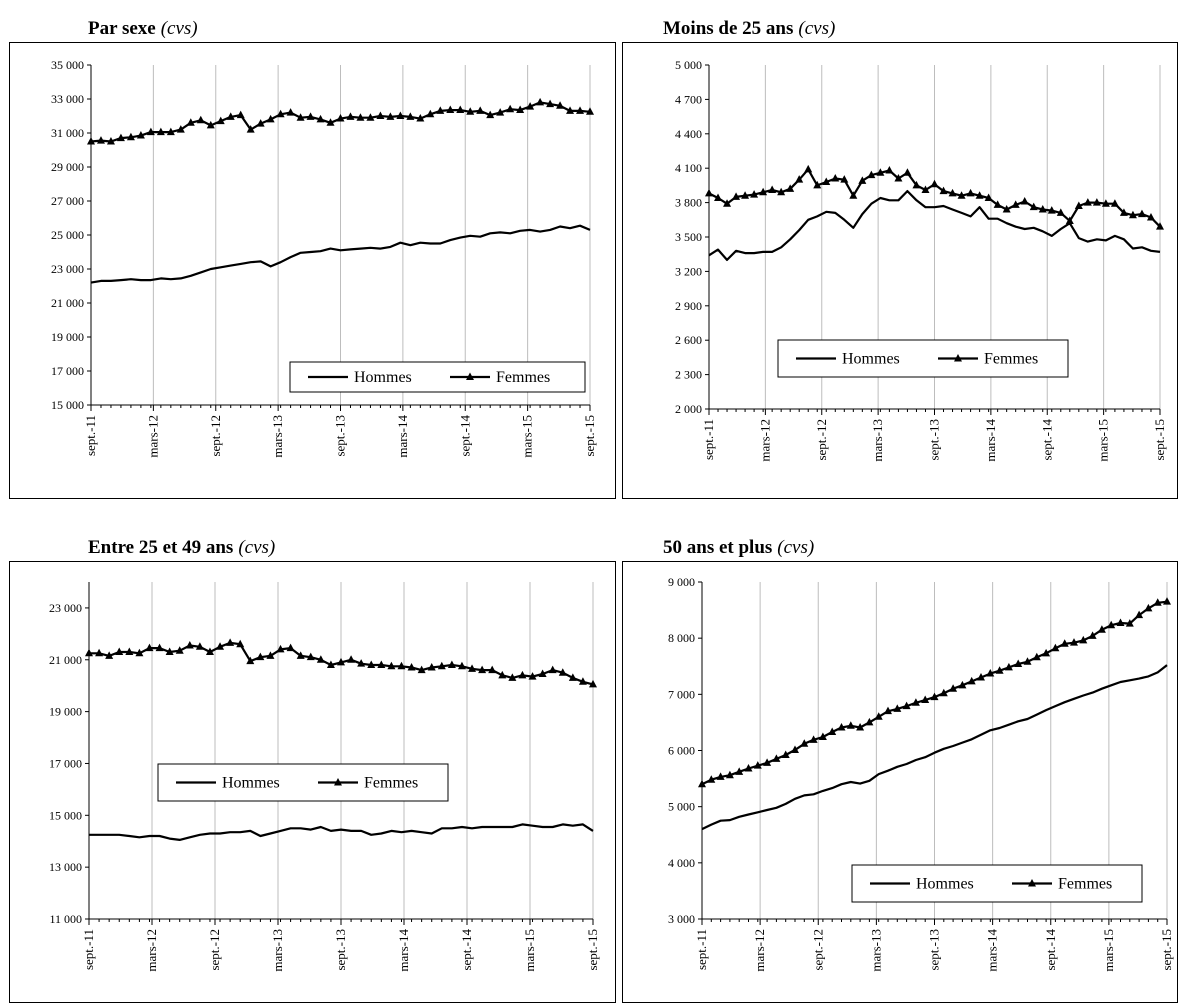  What do you see at coordinates (403, 950) in the screenshot?
I see `x-tick-label: mars-14` at bounding box center [403, 950].